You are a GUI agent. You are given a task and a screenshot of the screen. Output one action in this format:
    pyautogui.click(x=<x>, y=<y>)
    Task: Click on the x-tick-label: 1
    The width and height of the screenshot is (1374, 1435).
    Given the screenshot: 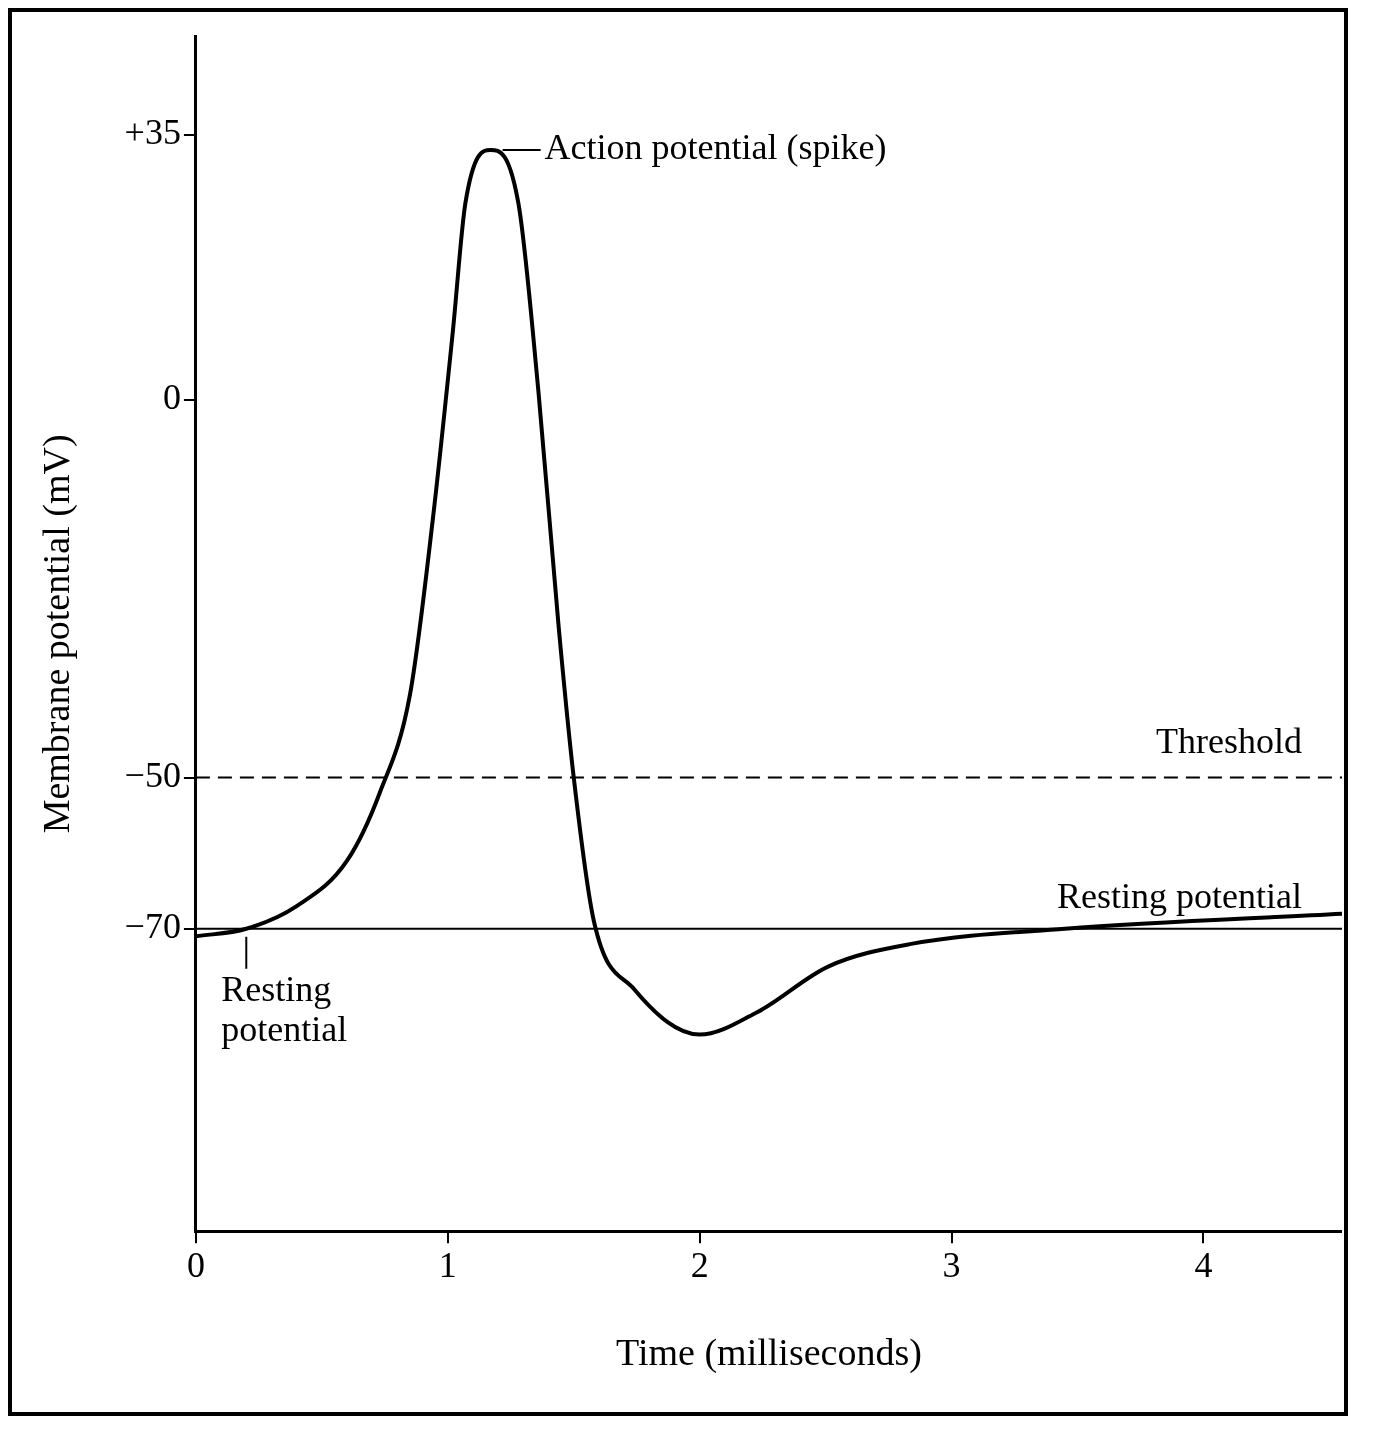 What is the action you would take?
    pyautogui.click(x=447, y=1265)
    